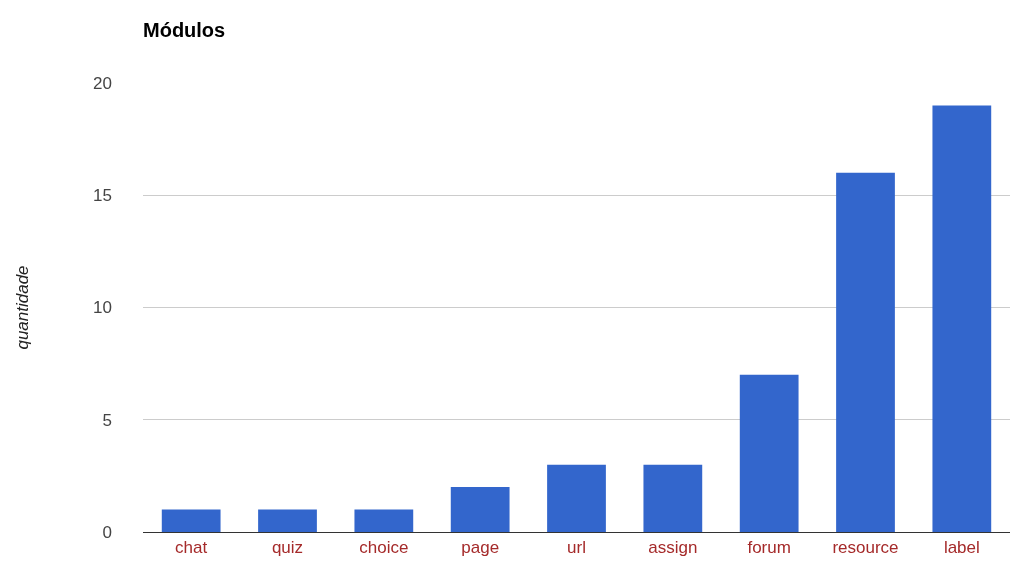 This screenshot has height=570, width=1013. What do you see at coordinates (102, 196) in the screenshot?
I see `y-tick-label: 15` at bounding box center [102, 196].